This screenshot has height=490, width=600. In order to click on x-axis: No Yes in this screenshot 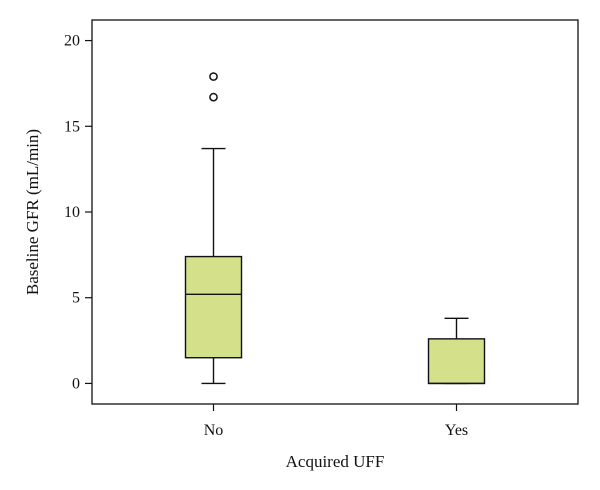, I will do `click(336, 421)`.